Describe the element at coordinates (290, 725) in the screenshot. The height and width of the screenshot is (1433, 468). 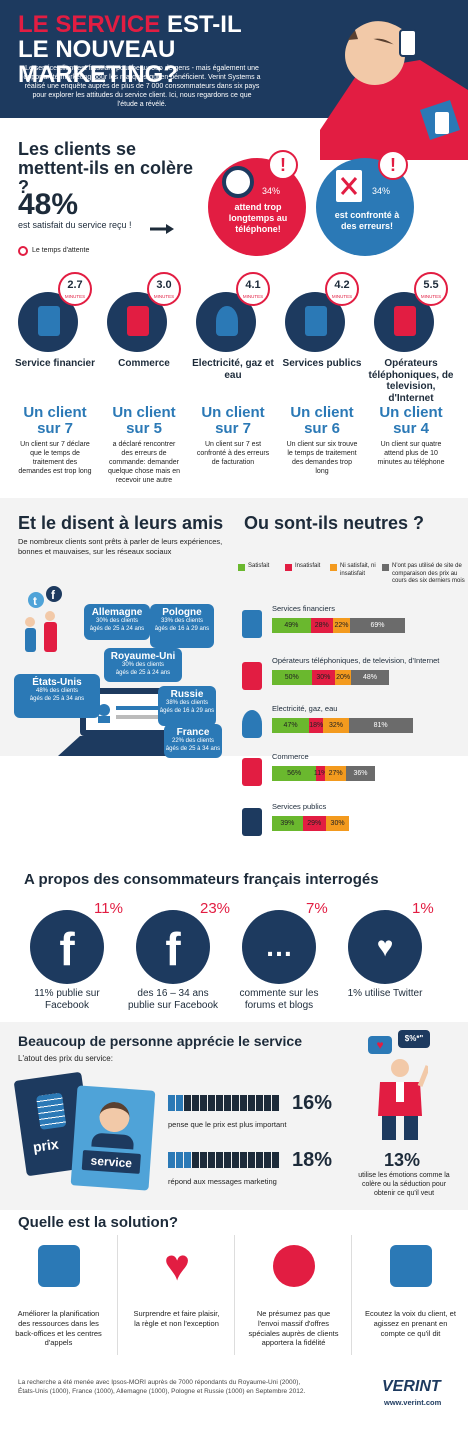
I see `chart-data-label: 47%` at that location.